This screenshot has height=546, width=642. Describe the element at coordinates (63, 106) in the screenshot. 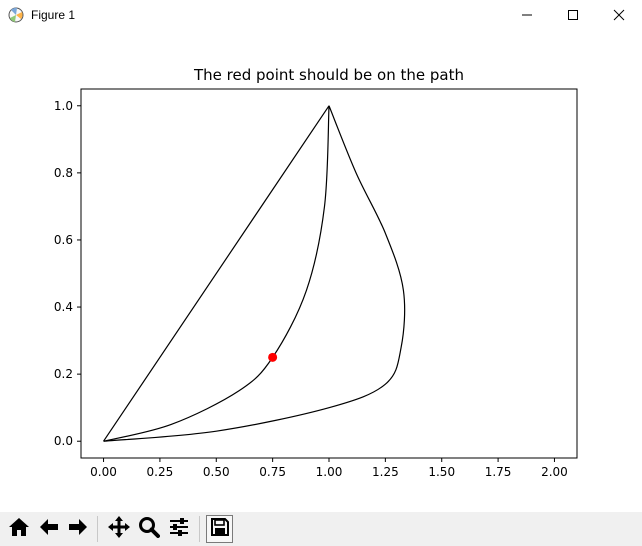

I see `y-tick-label: 1.0` at that location.